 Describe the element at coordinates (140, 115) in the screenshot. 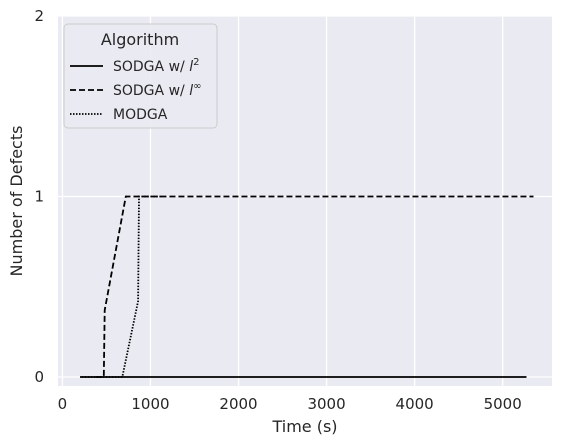

I see `legend-entry-label: MODGA` at that location.